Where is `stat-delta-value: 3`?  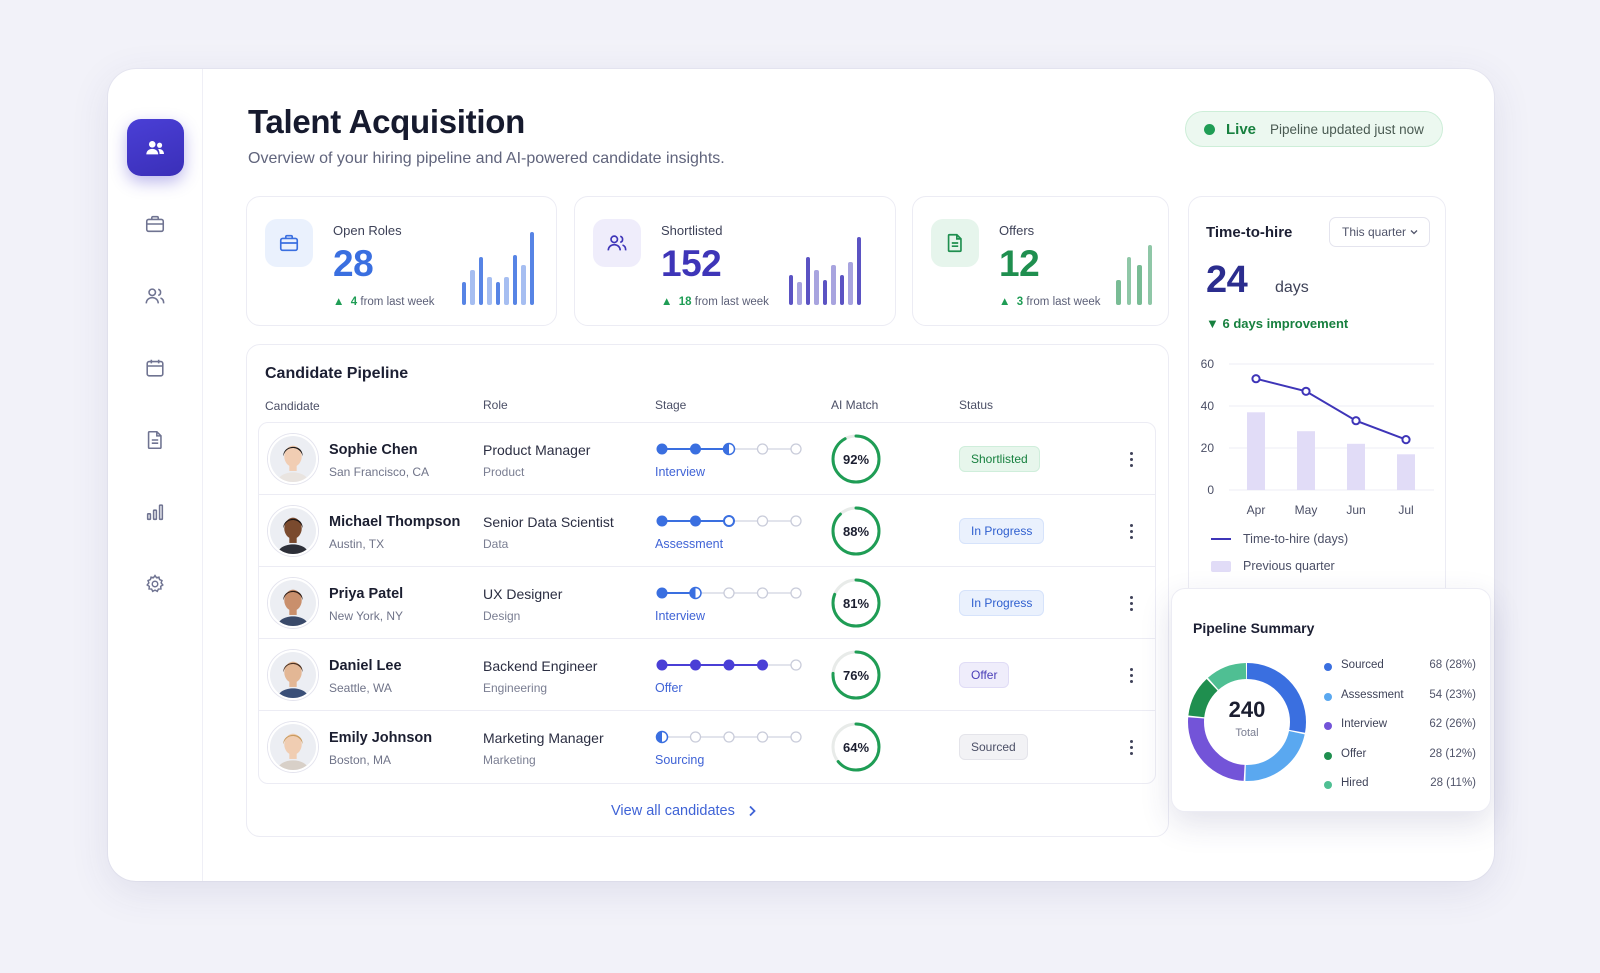 stat-delta-value: 3 is located at coordinates (1020, 302).